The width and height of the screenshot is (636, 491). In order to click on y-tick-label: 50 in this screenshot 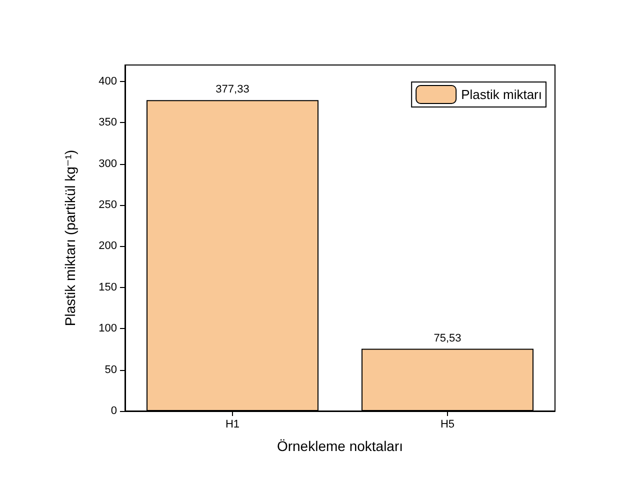, I will do `click(110, 370)`.